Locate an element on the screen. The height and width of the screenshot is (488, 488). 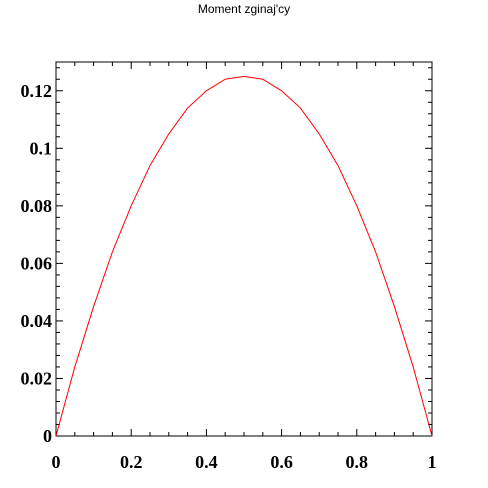
x-tick-label: 0.6 is located at coordinates (281, 462).